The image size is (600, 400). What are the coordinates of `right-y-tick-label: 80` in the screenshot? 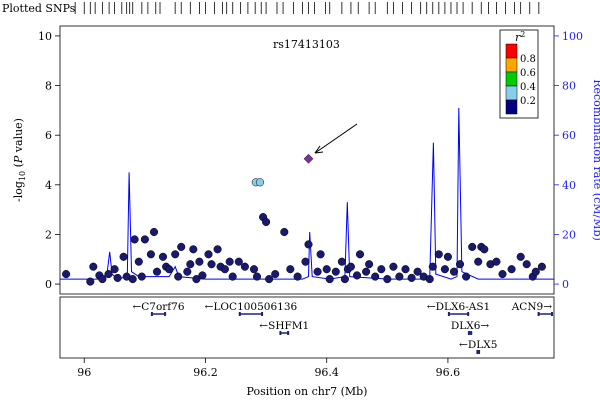 It's located at (569, 86).